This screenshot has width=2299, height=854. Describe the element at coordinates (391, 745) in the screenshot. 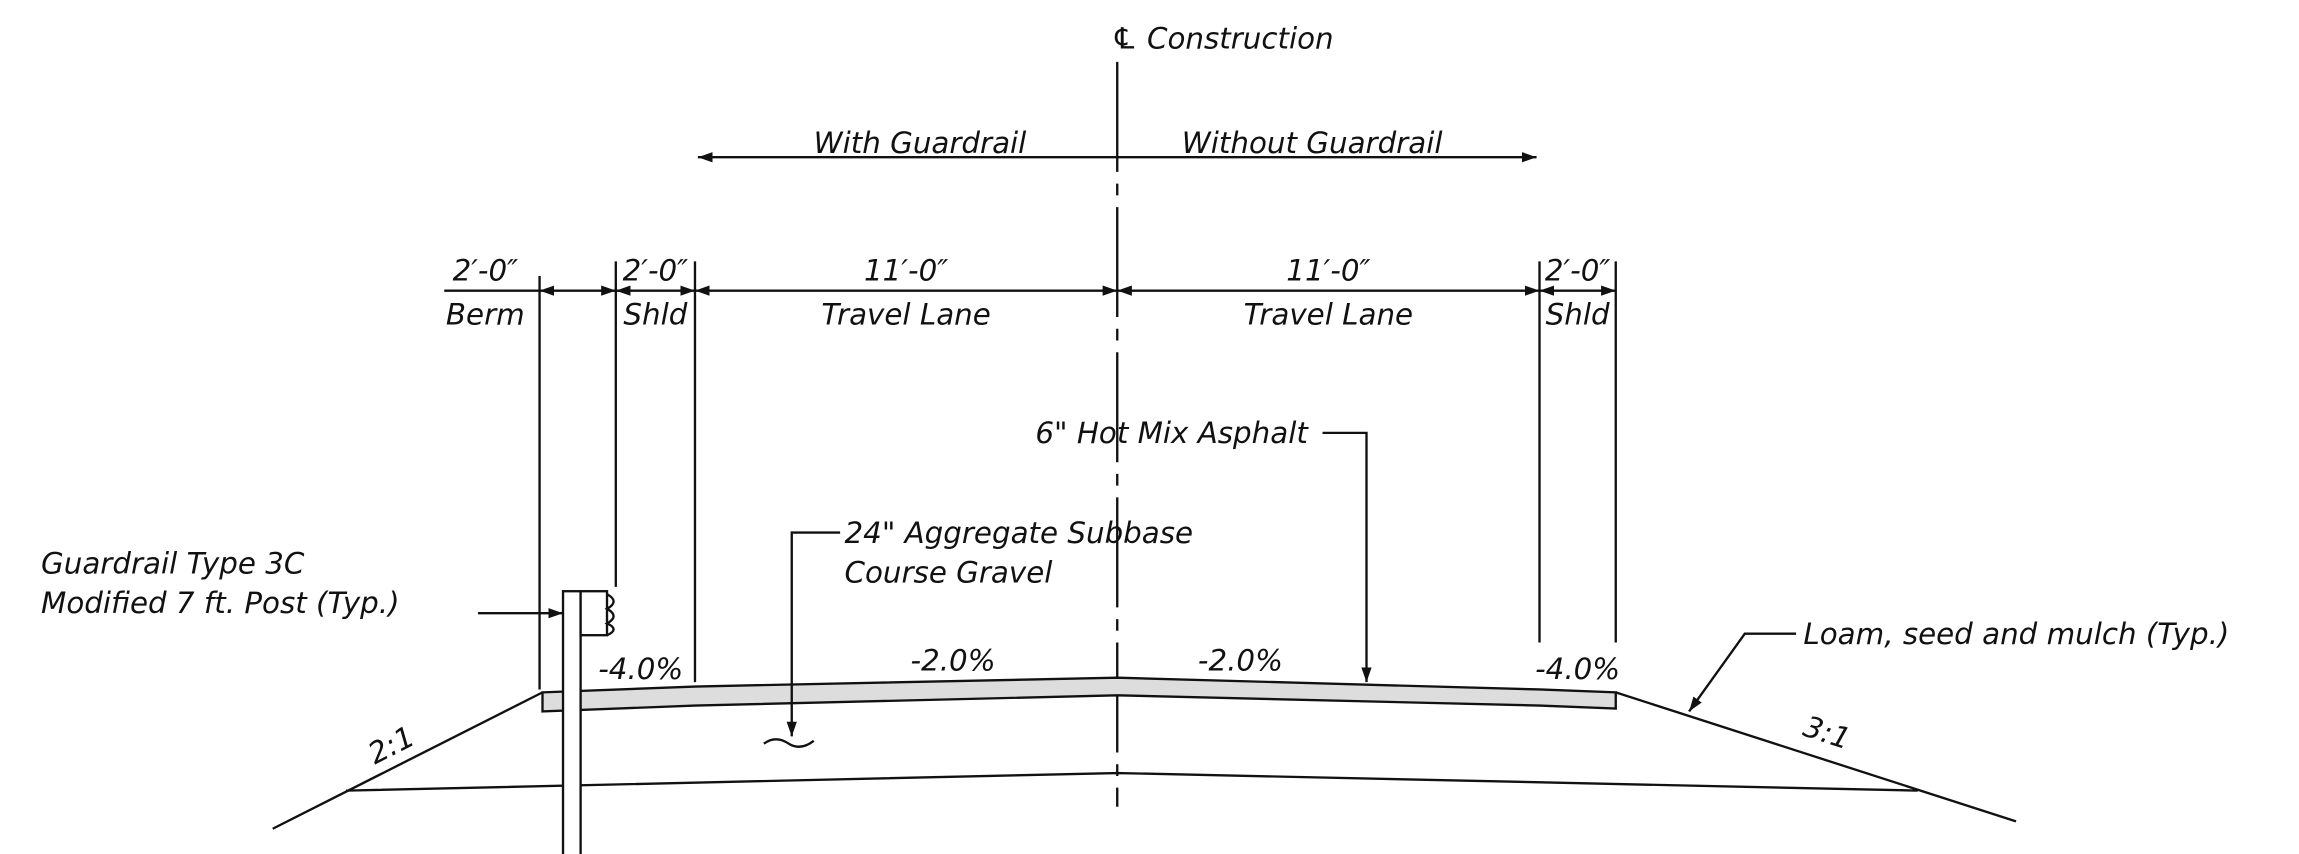

I see `side-slope: 2:1` at that location.